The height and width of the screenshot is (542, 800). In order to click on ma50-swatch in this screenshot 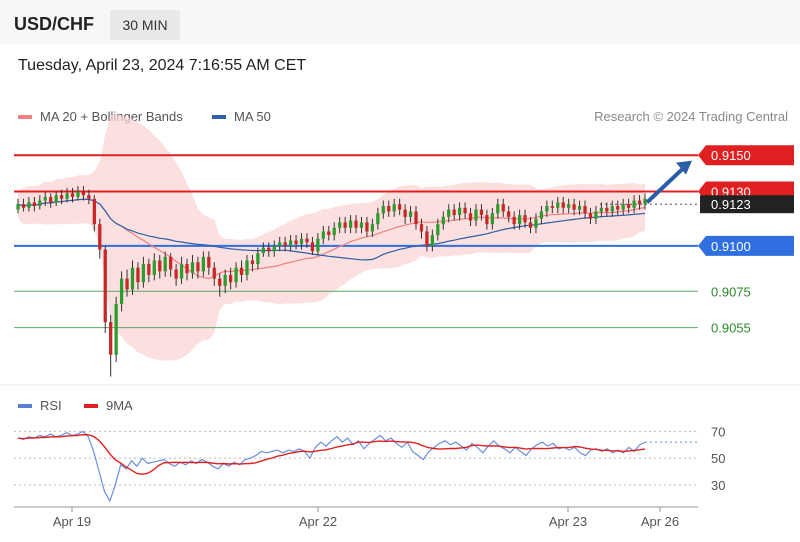, I will do `click(219, 116)`.